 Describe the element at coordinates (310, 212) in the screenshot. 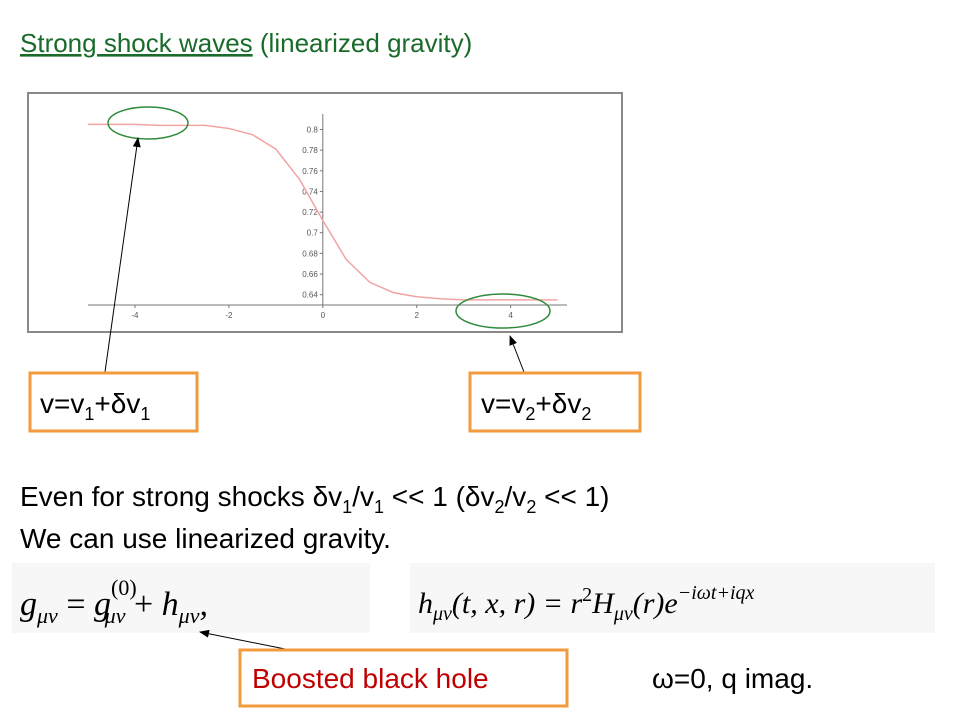

I see `y-tick-label: 0.72` at that location.